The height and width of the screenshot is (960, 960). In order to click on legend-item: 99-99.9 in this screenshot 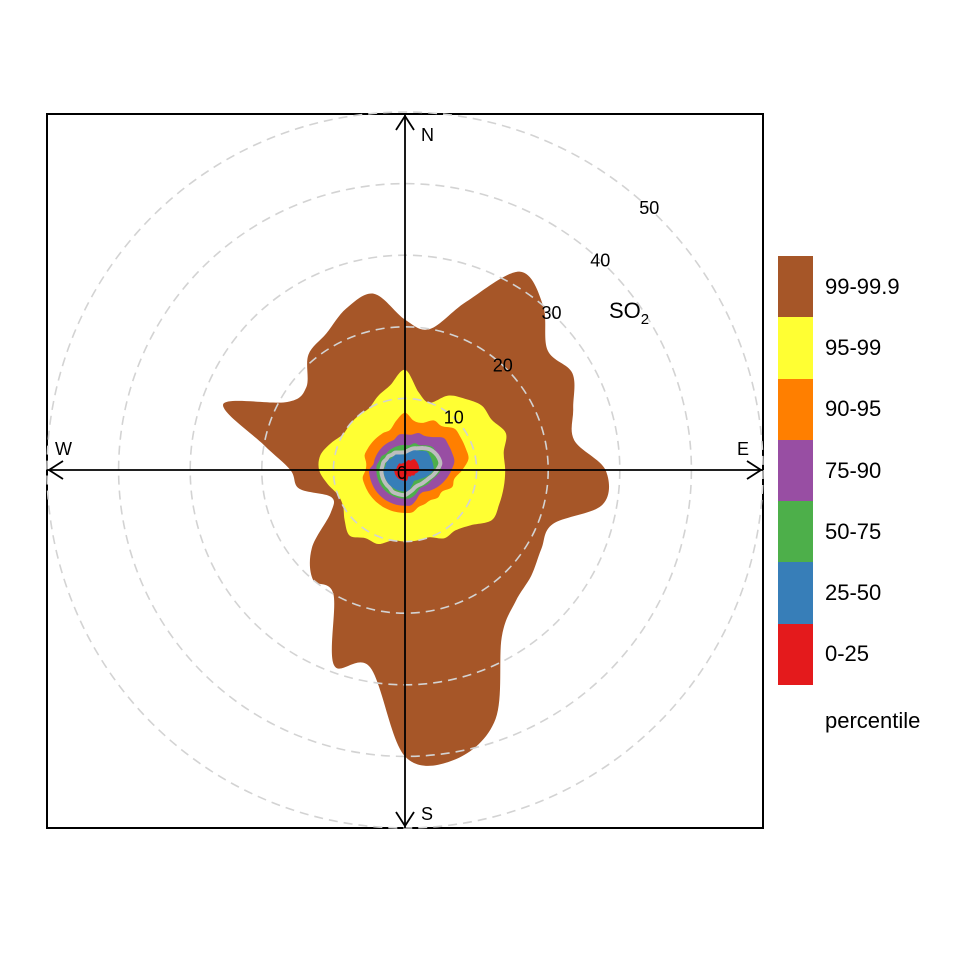, I will do `click(868, 287)`.